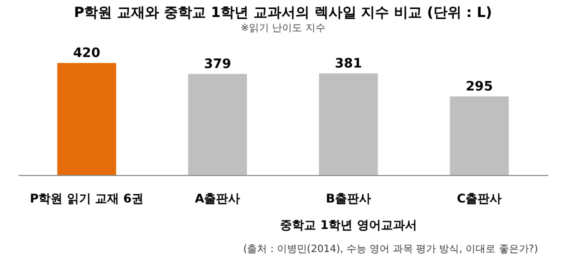 The height and width of the screenshot is (276, 567). What do you see at coordinates (479, 199) in the screenshot?
I see `x-tick-label: C출판사` at bounding box center [479, 199].